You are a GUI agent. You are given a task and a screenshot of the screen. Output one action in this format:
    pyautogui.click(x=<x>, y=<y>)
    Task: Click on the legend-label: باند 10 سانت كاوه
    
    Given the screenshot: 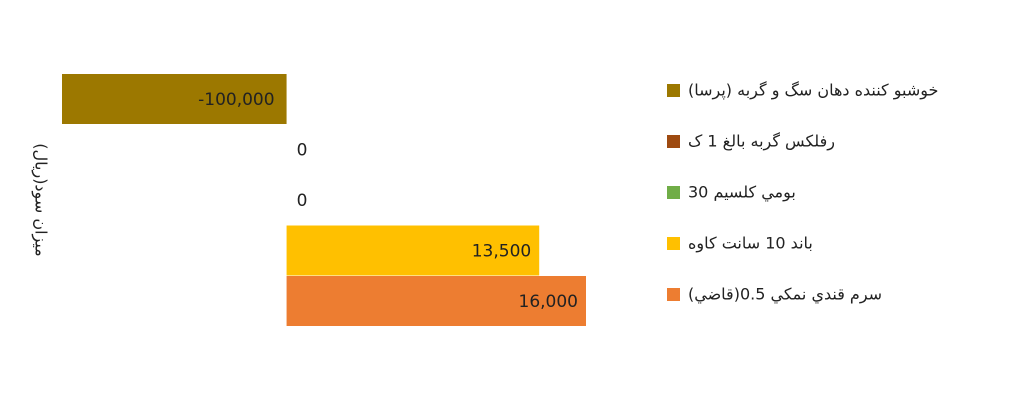 What is the action you would take?
    pyautogui.click(x=750, y=244)
    